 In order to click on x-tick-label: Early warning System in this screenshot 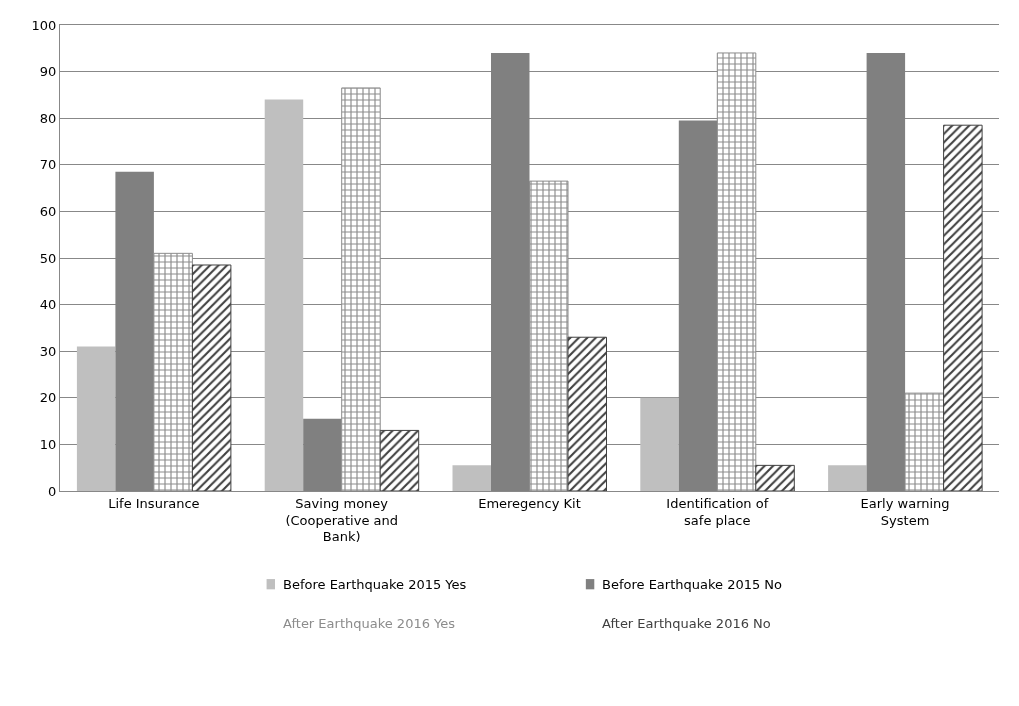, I will do `click(905, 511)`.